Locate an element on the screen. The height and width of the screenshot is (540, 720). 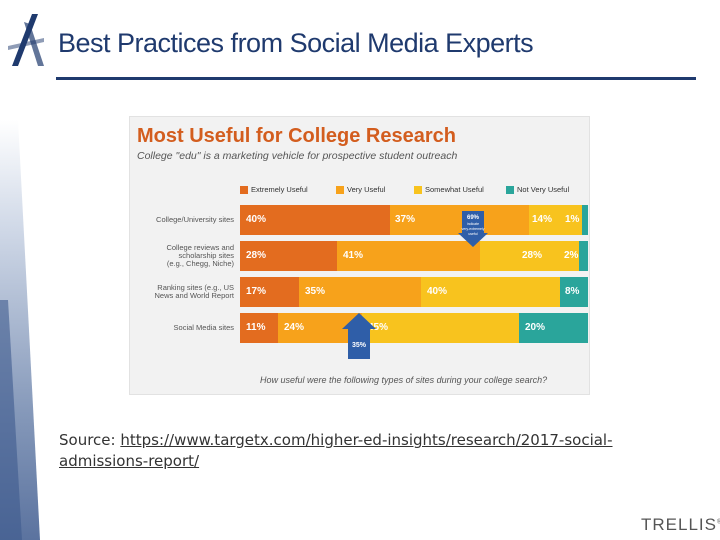
bar-value-label: 37% is located at coordinates (405, 219).